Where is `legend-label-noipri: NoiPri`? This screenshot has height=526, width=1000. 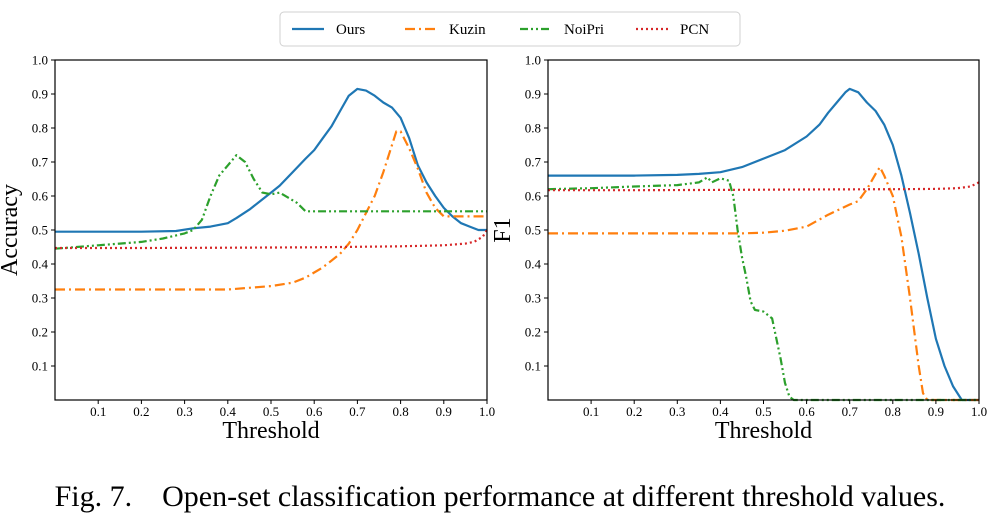
legend-label-noipri: NoiPri is located at coordinates (584, 30).